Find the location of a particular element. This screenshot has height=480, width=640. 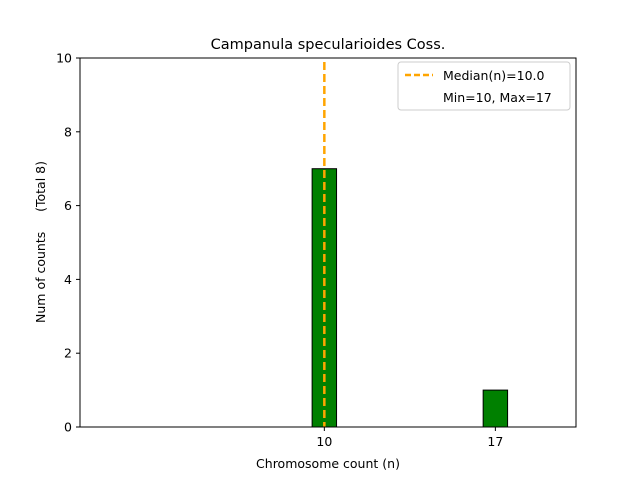

y-tick-label: 0 is located at coordinates (68, 427).